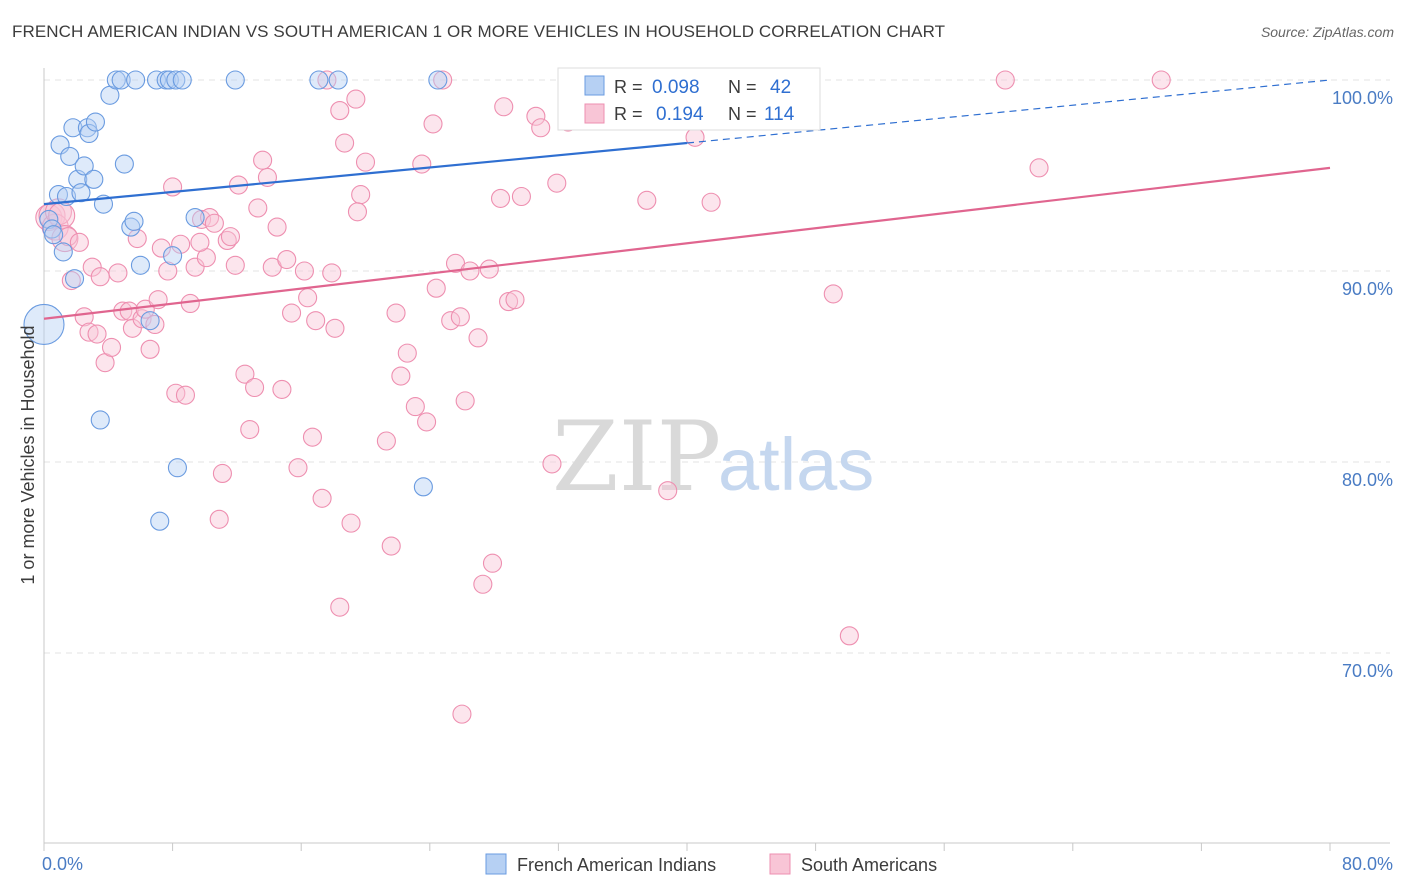 The image size is (1406, 892). Describe the element at coordinates (680, 114) in the screenshot. I see `stats-r-value-pink: 0.194` at that location.